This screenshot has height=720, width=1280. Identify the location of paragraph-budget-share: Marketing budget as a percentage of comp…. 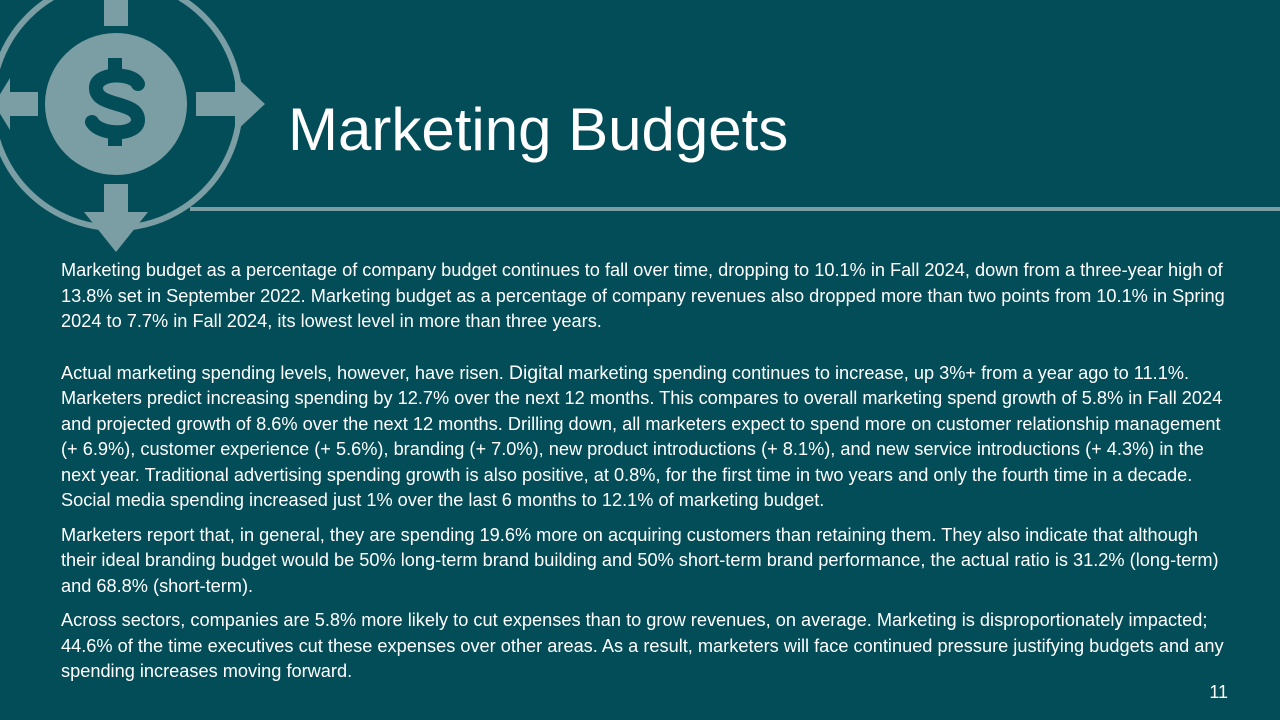
(643, 295).